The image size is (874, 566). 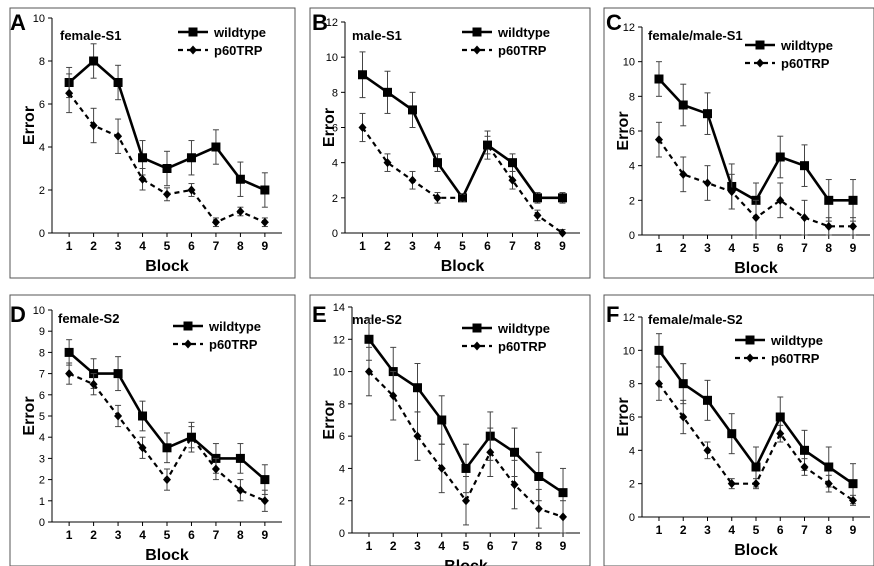 What do you see at coordinates (466, 562) in the screenshot?
I see `x-axis-title: Block` at bounding box center [466, 562].